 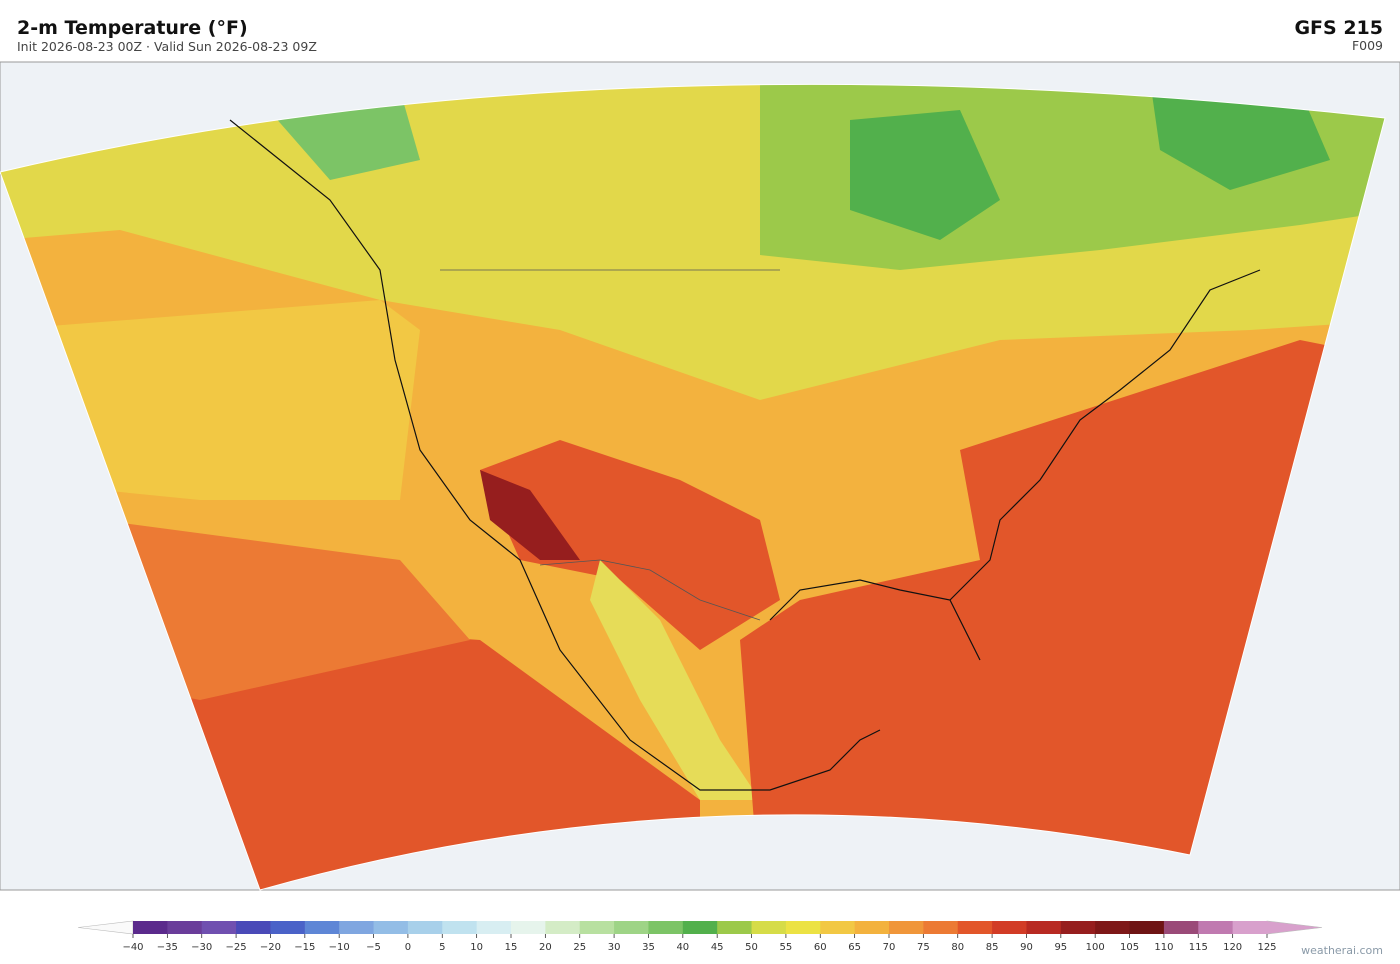 What do you see at coordinates (476, 947) in the screenshot?
I see `colorbar-tick-label: 10` at bounding box center [476, 947].